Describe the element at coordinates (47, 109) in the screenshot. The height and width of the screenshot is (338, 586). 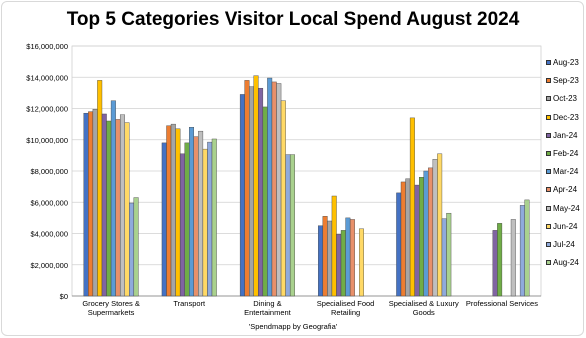
I see `y-tick-label: $12,000,000` at that location.